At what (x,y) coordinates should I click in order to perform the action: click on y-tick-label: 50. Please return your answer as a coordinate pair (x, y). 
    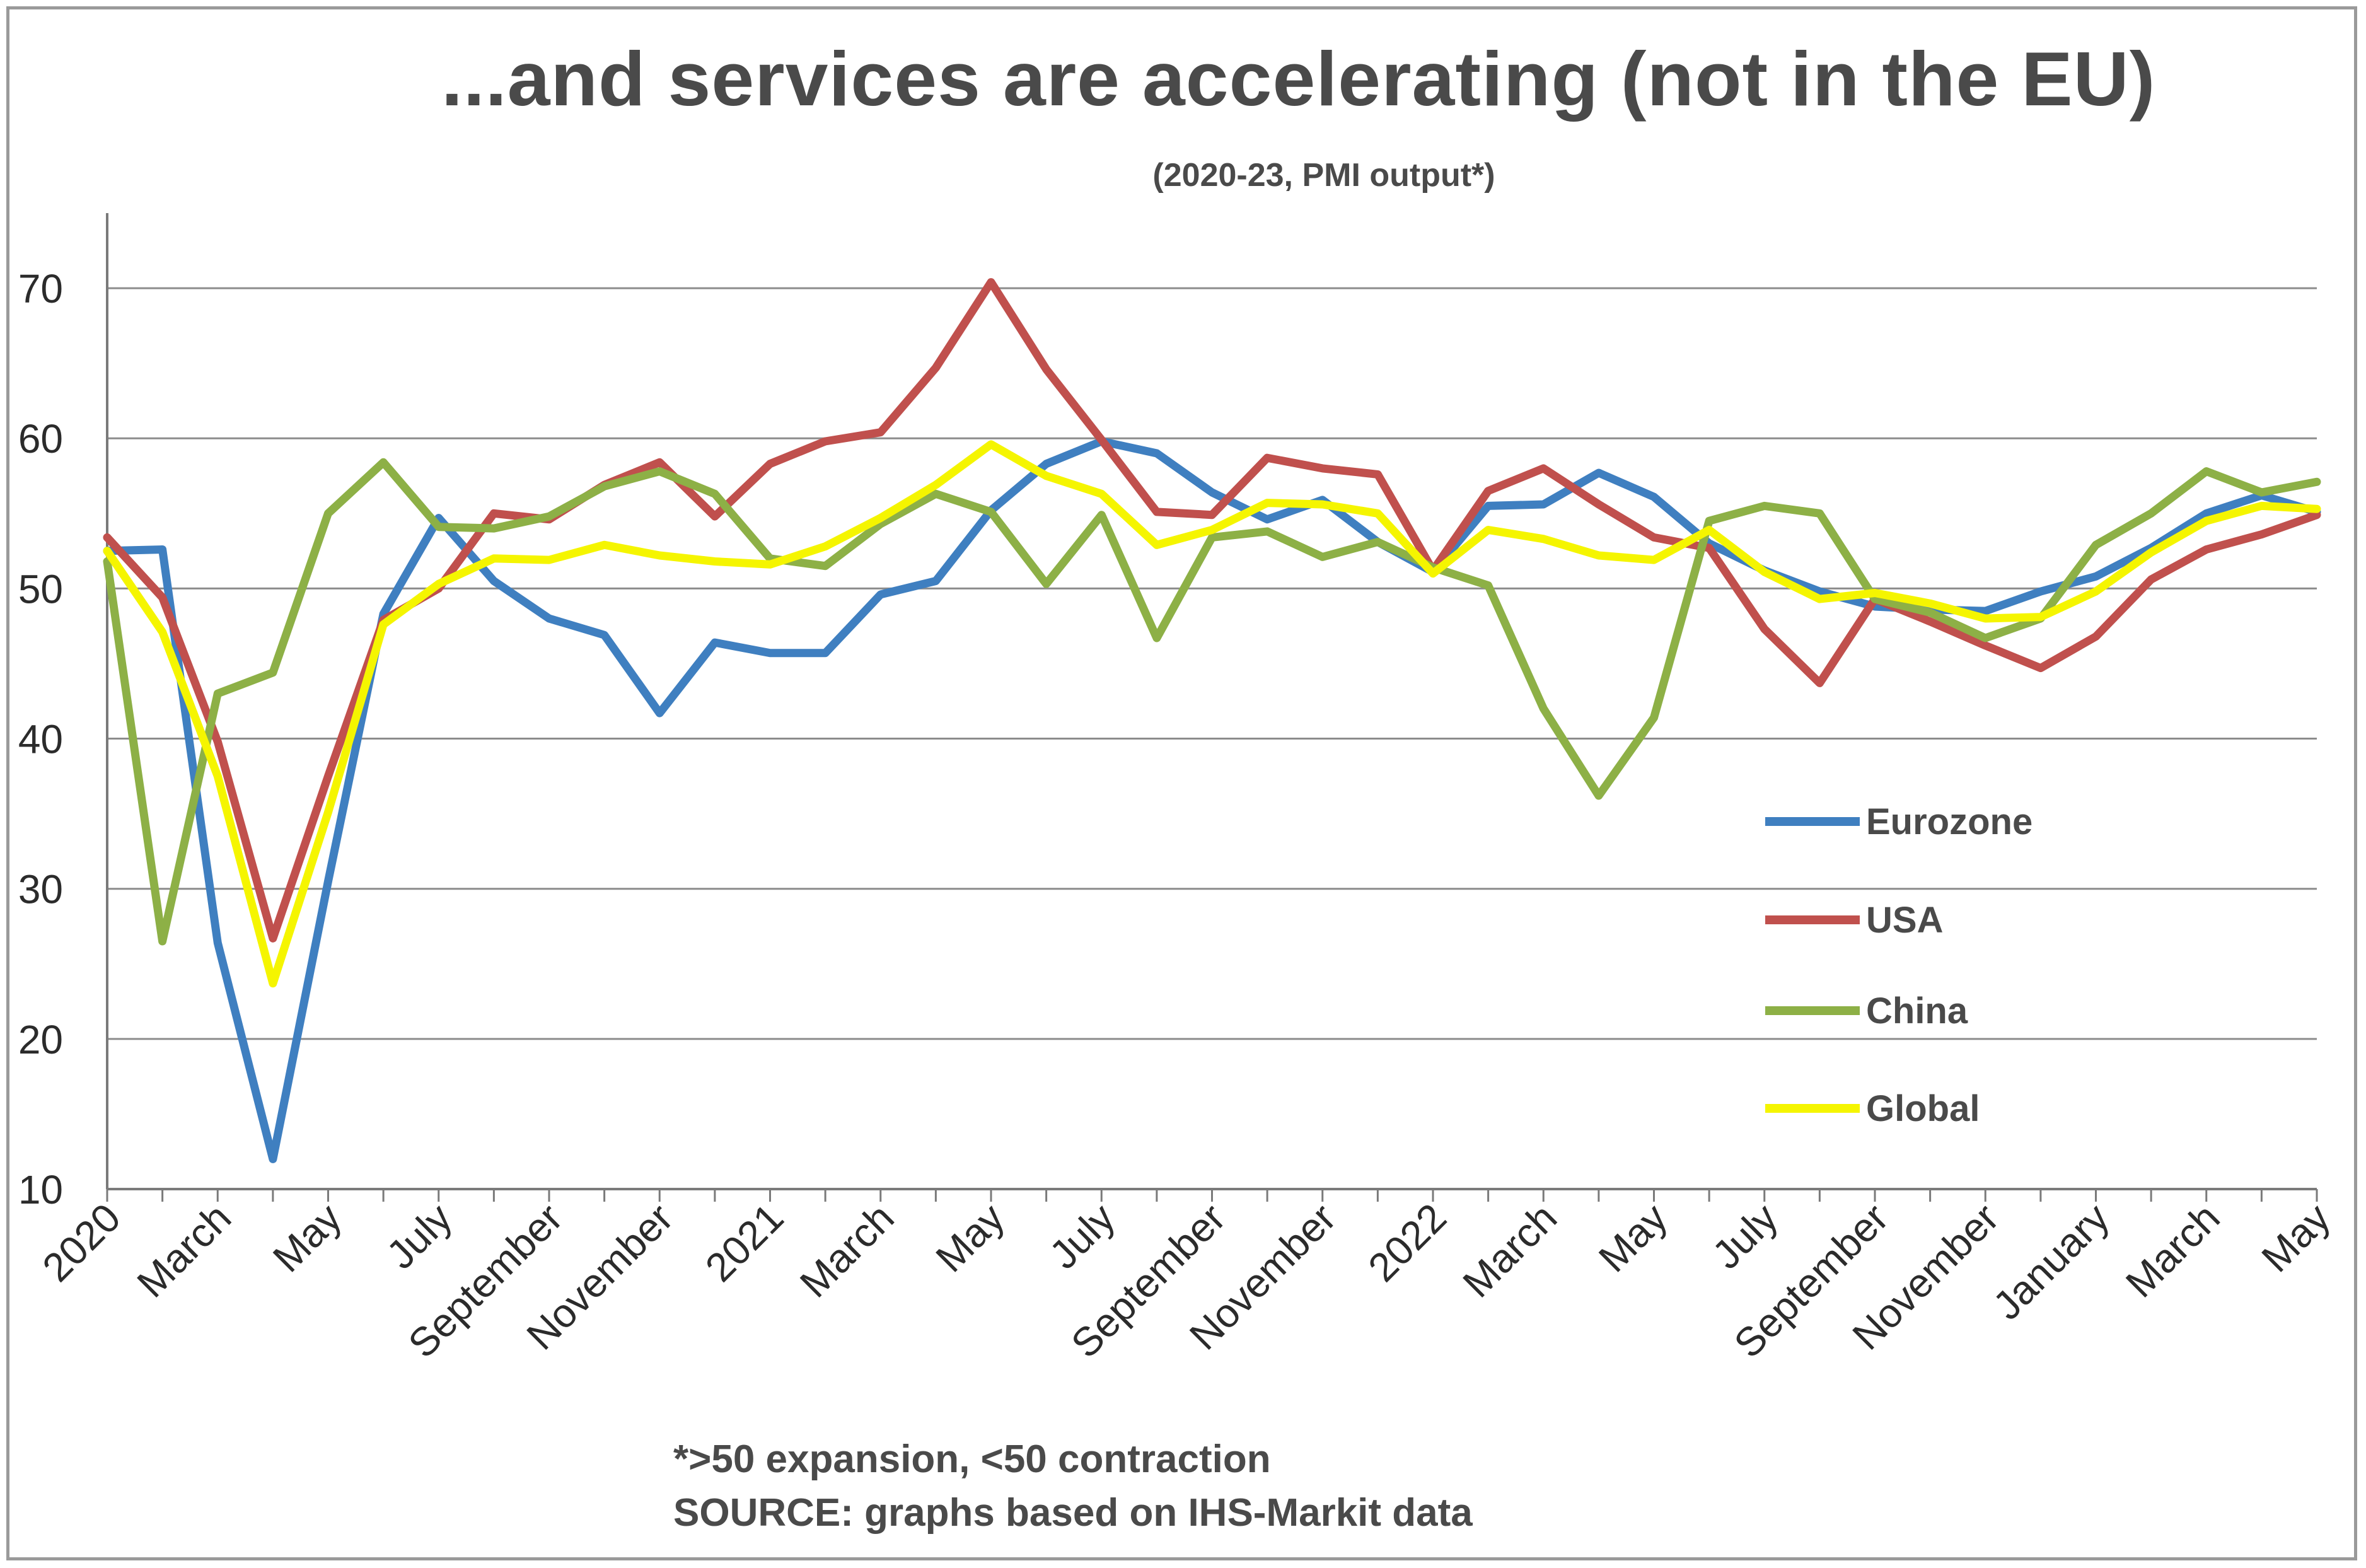
    Looking at the image, I should click on (40, 589).